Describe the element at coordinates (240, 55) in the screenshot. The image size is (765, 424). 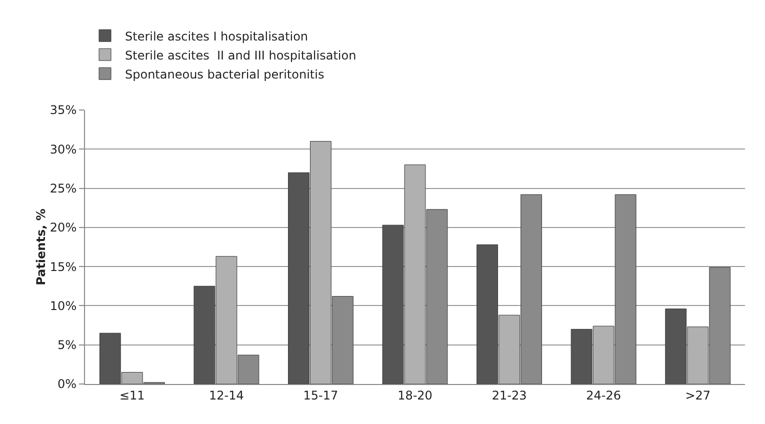
I see `legend-label: Sterile ascites II and III hospitalisation` at that location.